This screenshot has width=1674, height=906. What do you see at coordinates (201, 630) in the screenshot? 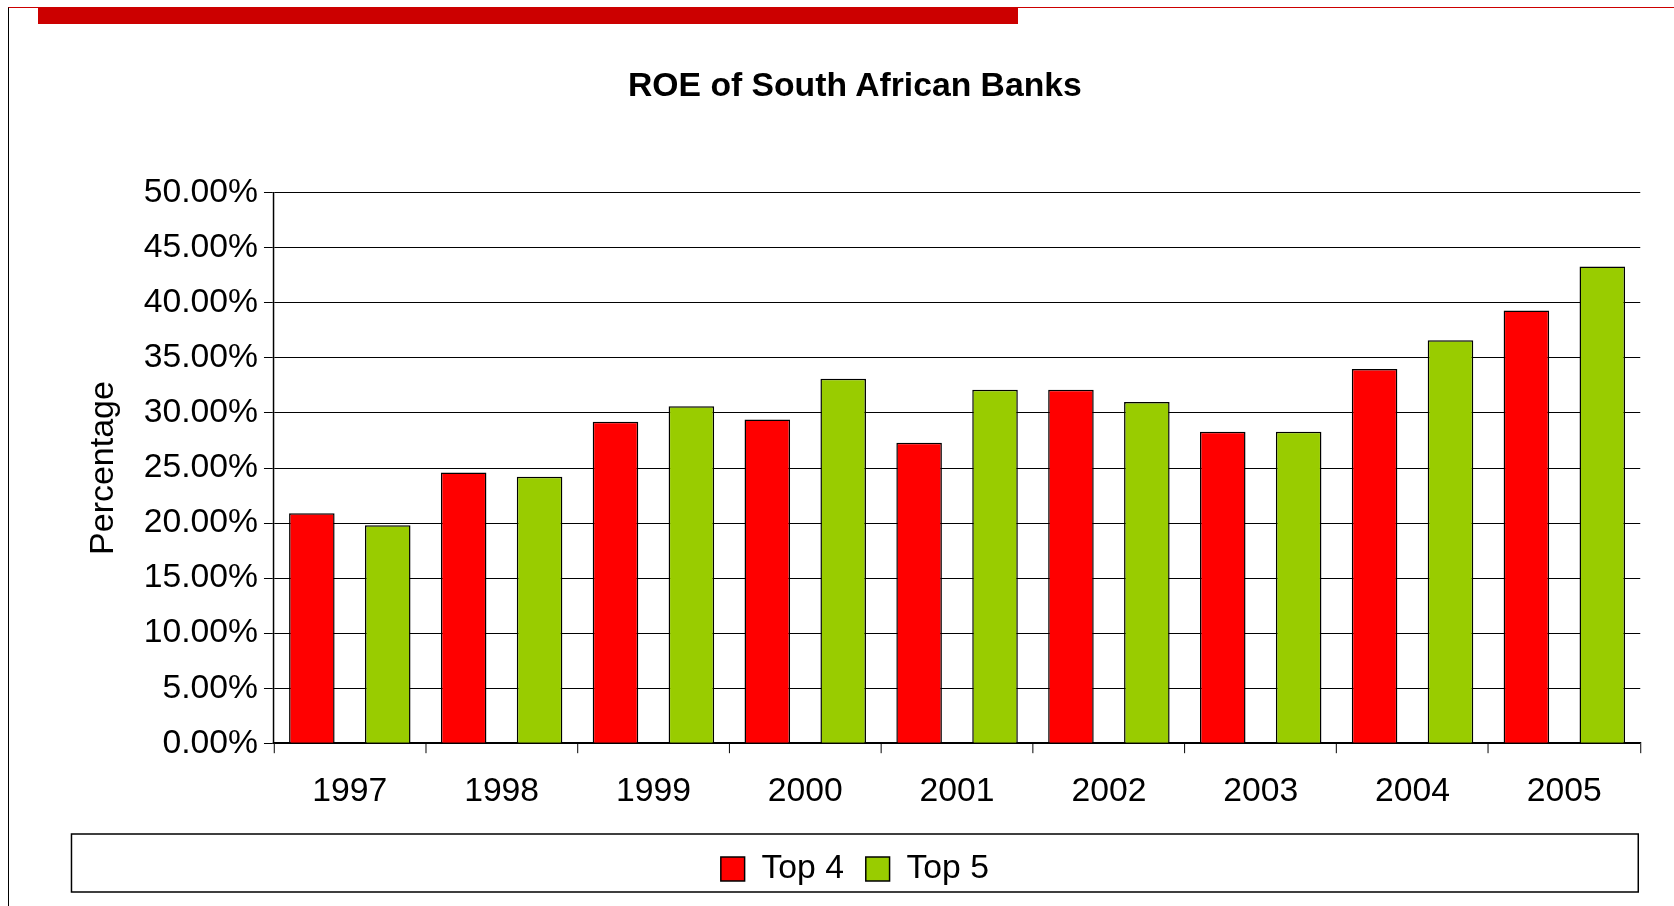
I see `y-tick-label: 10.00%` at bounding box center [201, 630].